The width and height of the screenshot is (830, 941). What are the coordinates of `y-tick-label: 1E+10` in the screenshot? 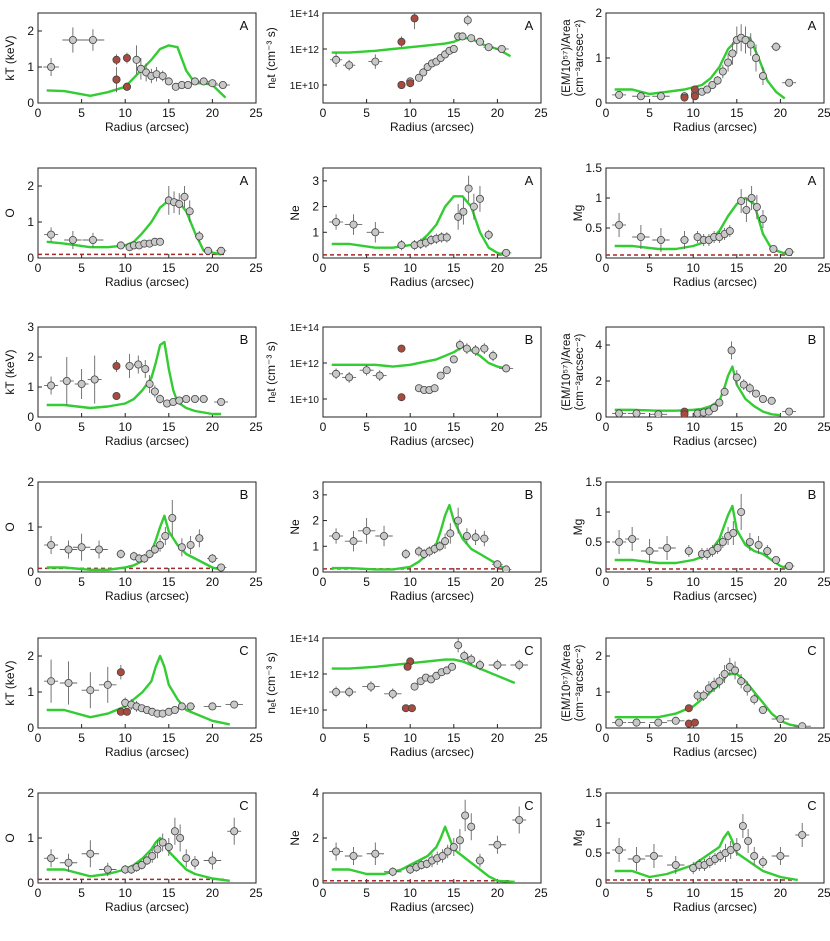 It's located at (305, 711).